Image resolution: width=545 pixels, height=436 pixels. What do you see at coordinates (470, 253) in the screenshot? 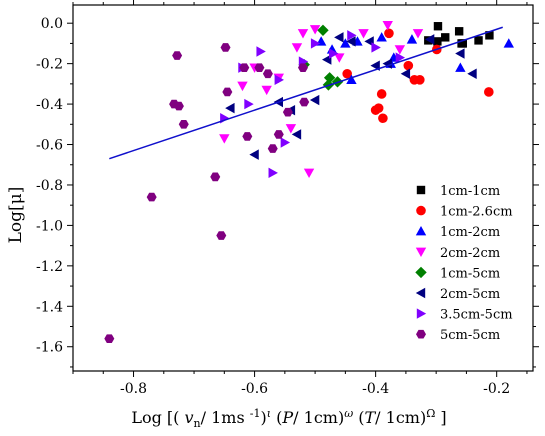
I see `legend-label: 2cm-2cm` at bounding box center [470, 253].